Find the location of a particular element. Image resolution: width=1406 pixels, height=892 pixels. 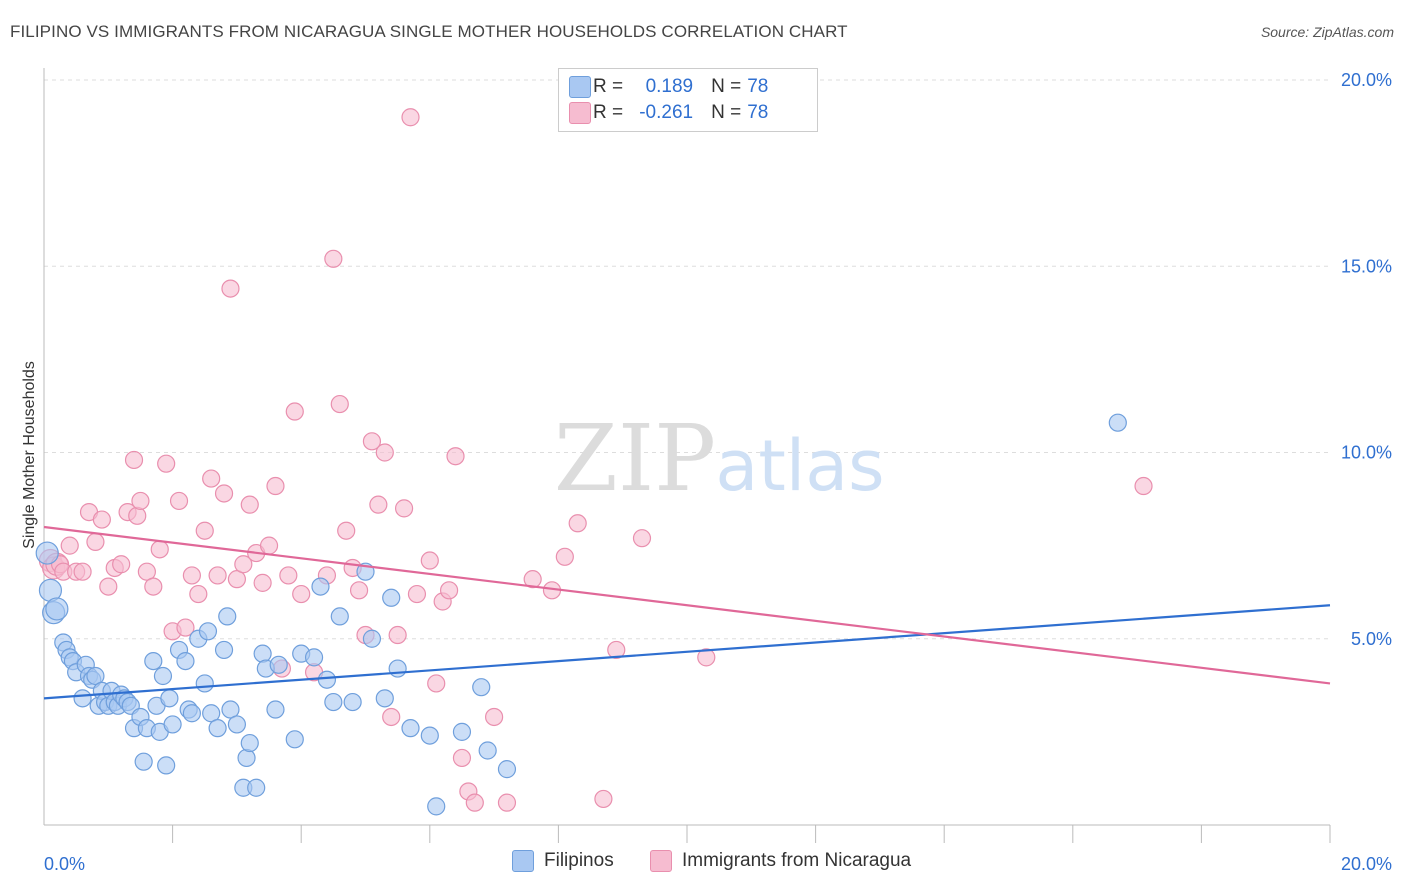

correlation-legend: R = 0.189 N = 78 R = -0.261 N = 78 is located at coordinates (688, 100).